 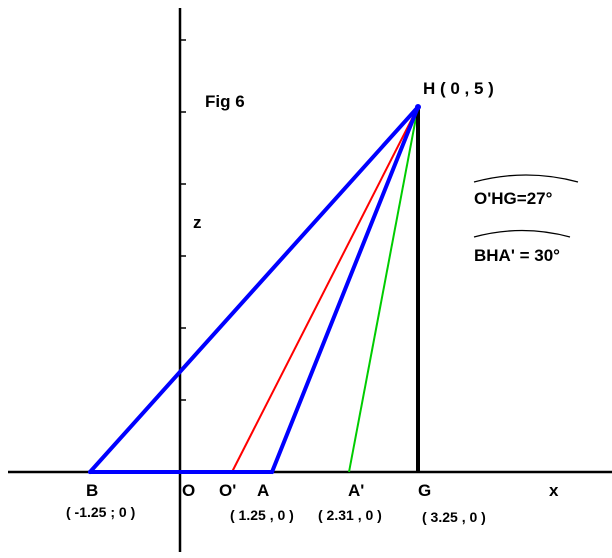 I want to click on point-a-prime-coord: ( 2.31 , 0 ), so click(x=350, y=515).